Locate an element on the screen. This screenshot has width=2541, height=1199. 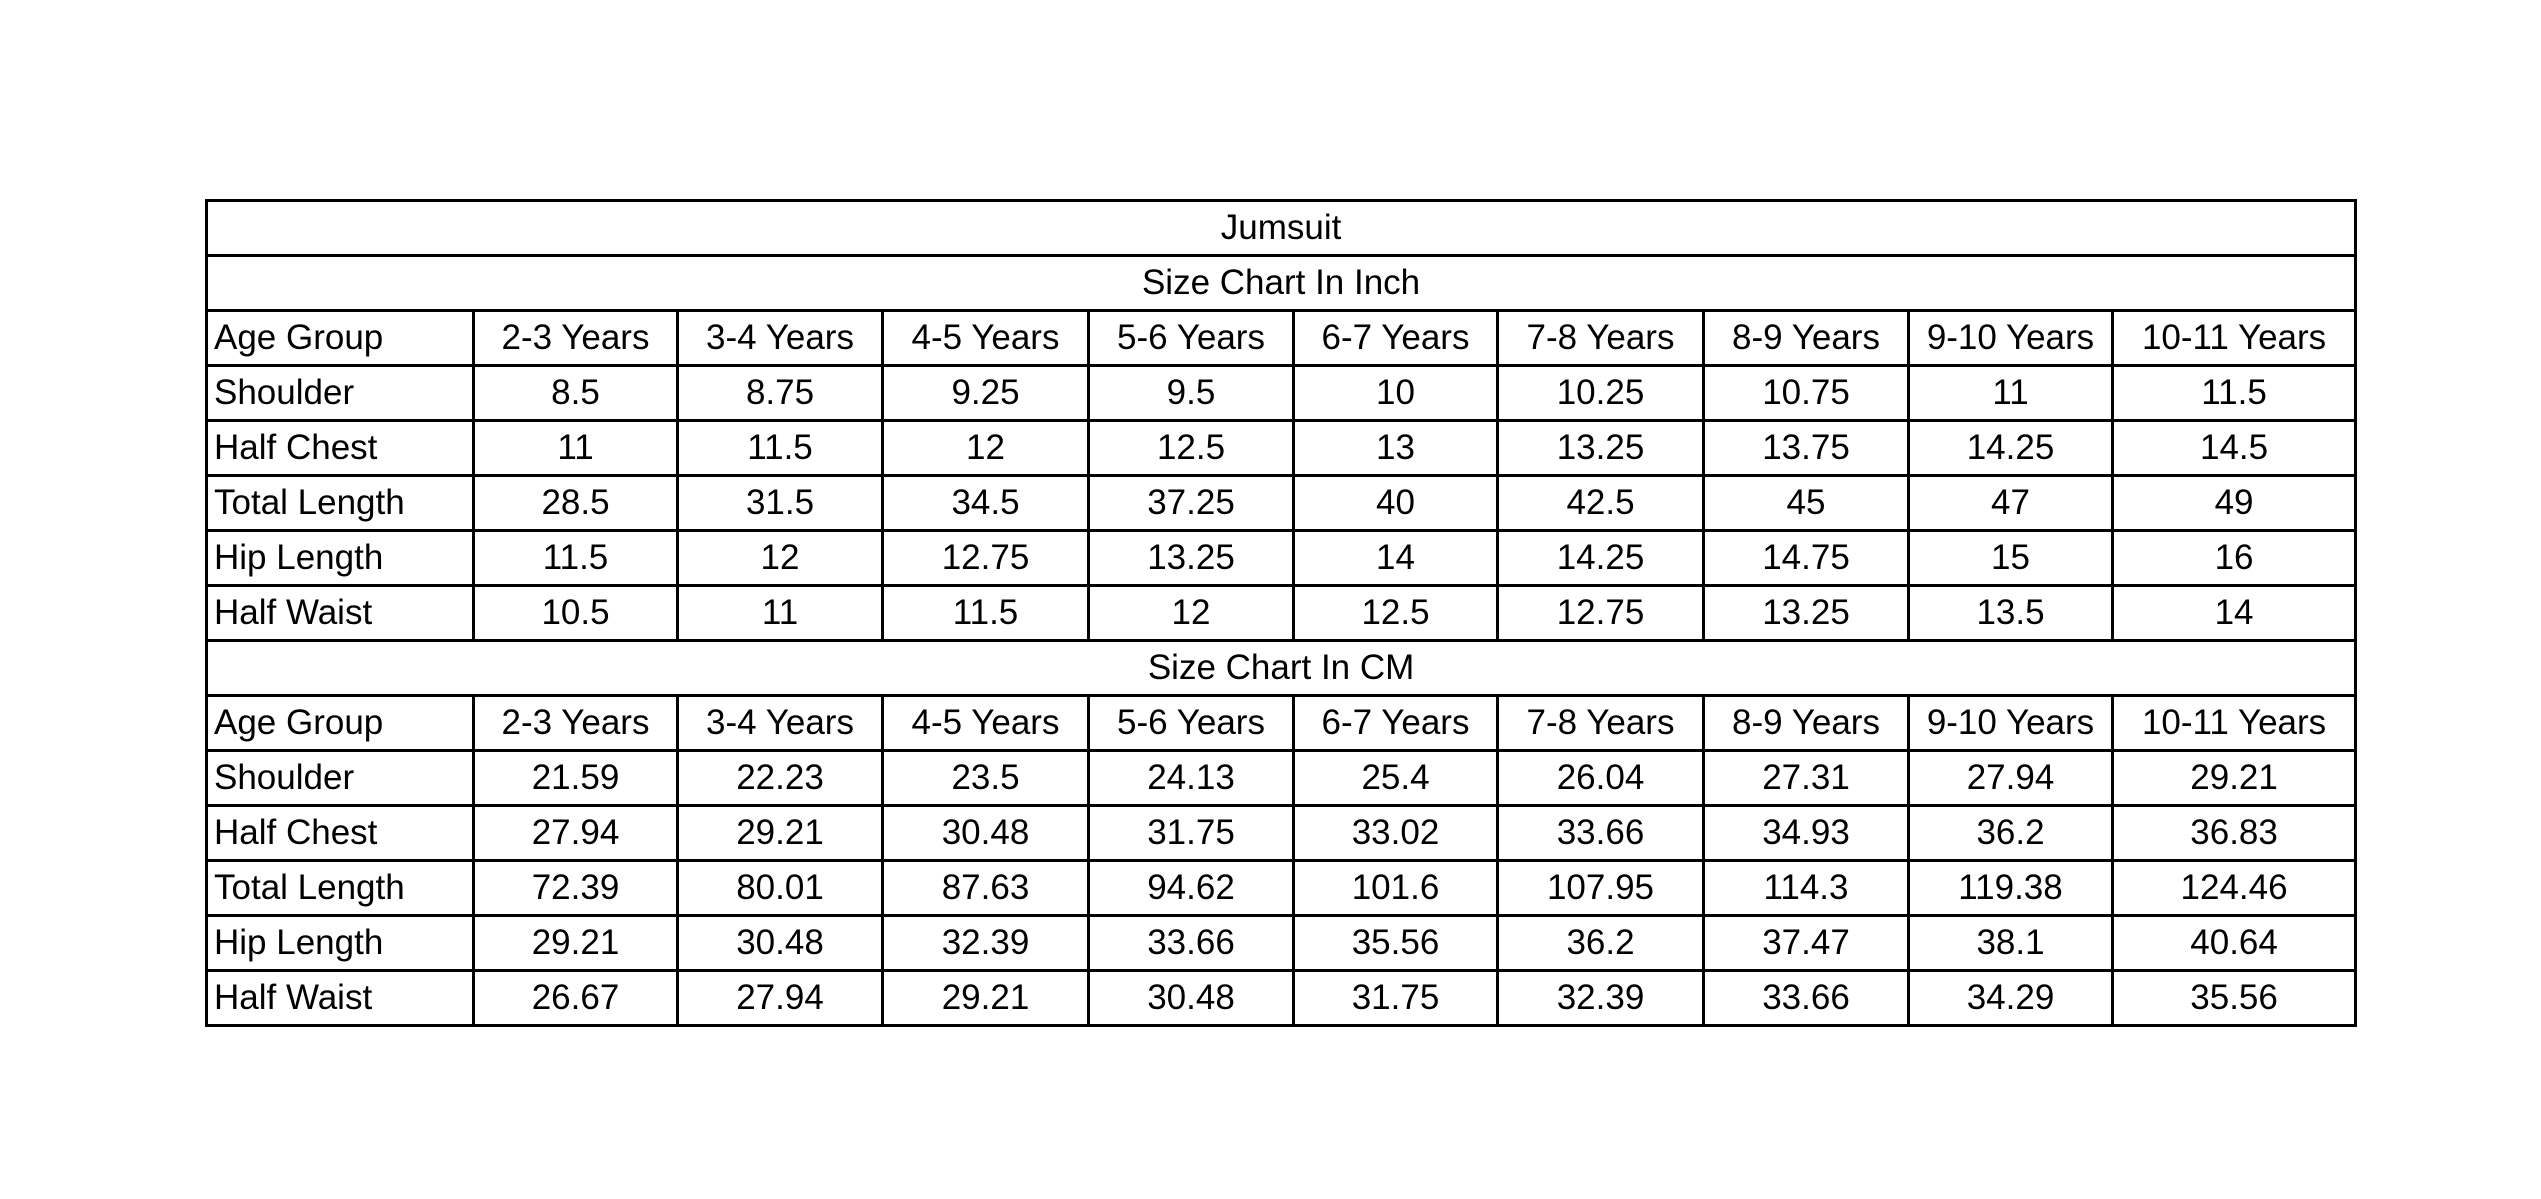
value-cell: 12.5 is located at coordinates (1395, 613).